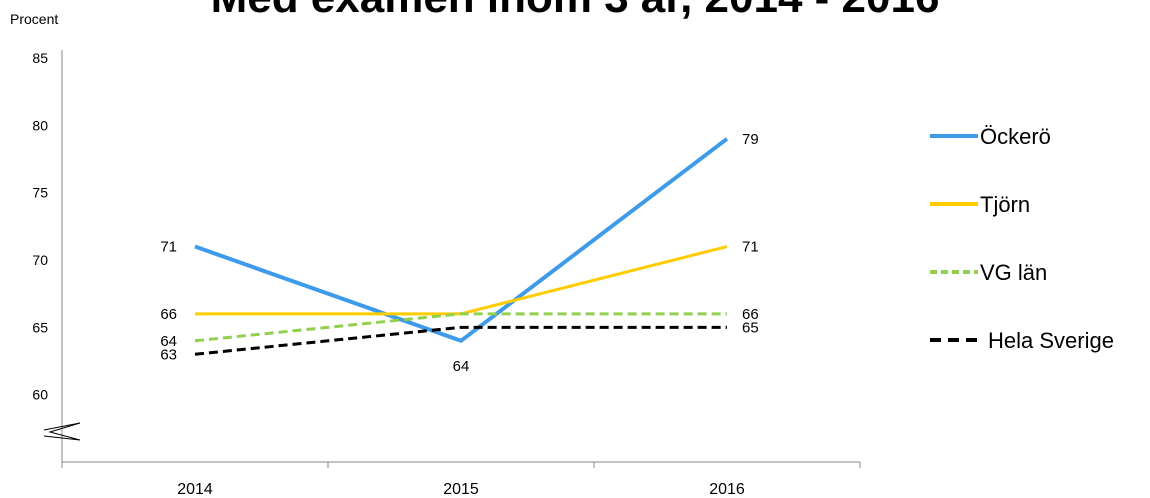 The width and height of the screenshot is (1150, 498). Describe the element at coordinates (40, 327) in the screenshot. I see `y-tick-label: 65` at that location.